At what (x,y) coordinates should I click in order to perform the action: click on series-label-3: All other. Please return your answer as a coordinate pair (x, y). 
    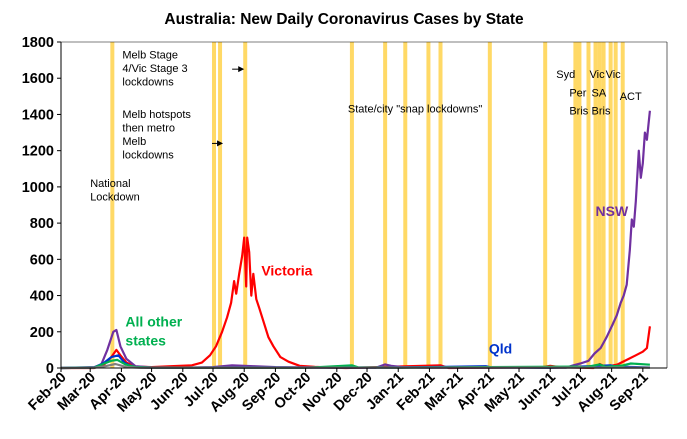
    Looking at the image, I should click on (153, 321).